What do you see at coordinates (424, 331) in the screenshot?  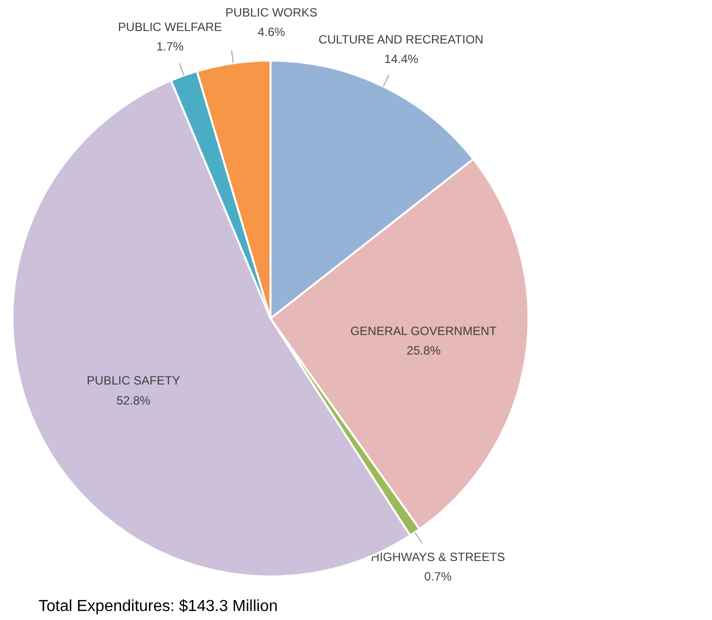 I see `slice-label: GENERAL GOVERNMENT` at bounding box center [424, 331].